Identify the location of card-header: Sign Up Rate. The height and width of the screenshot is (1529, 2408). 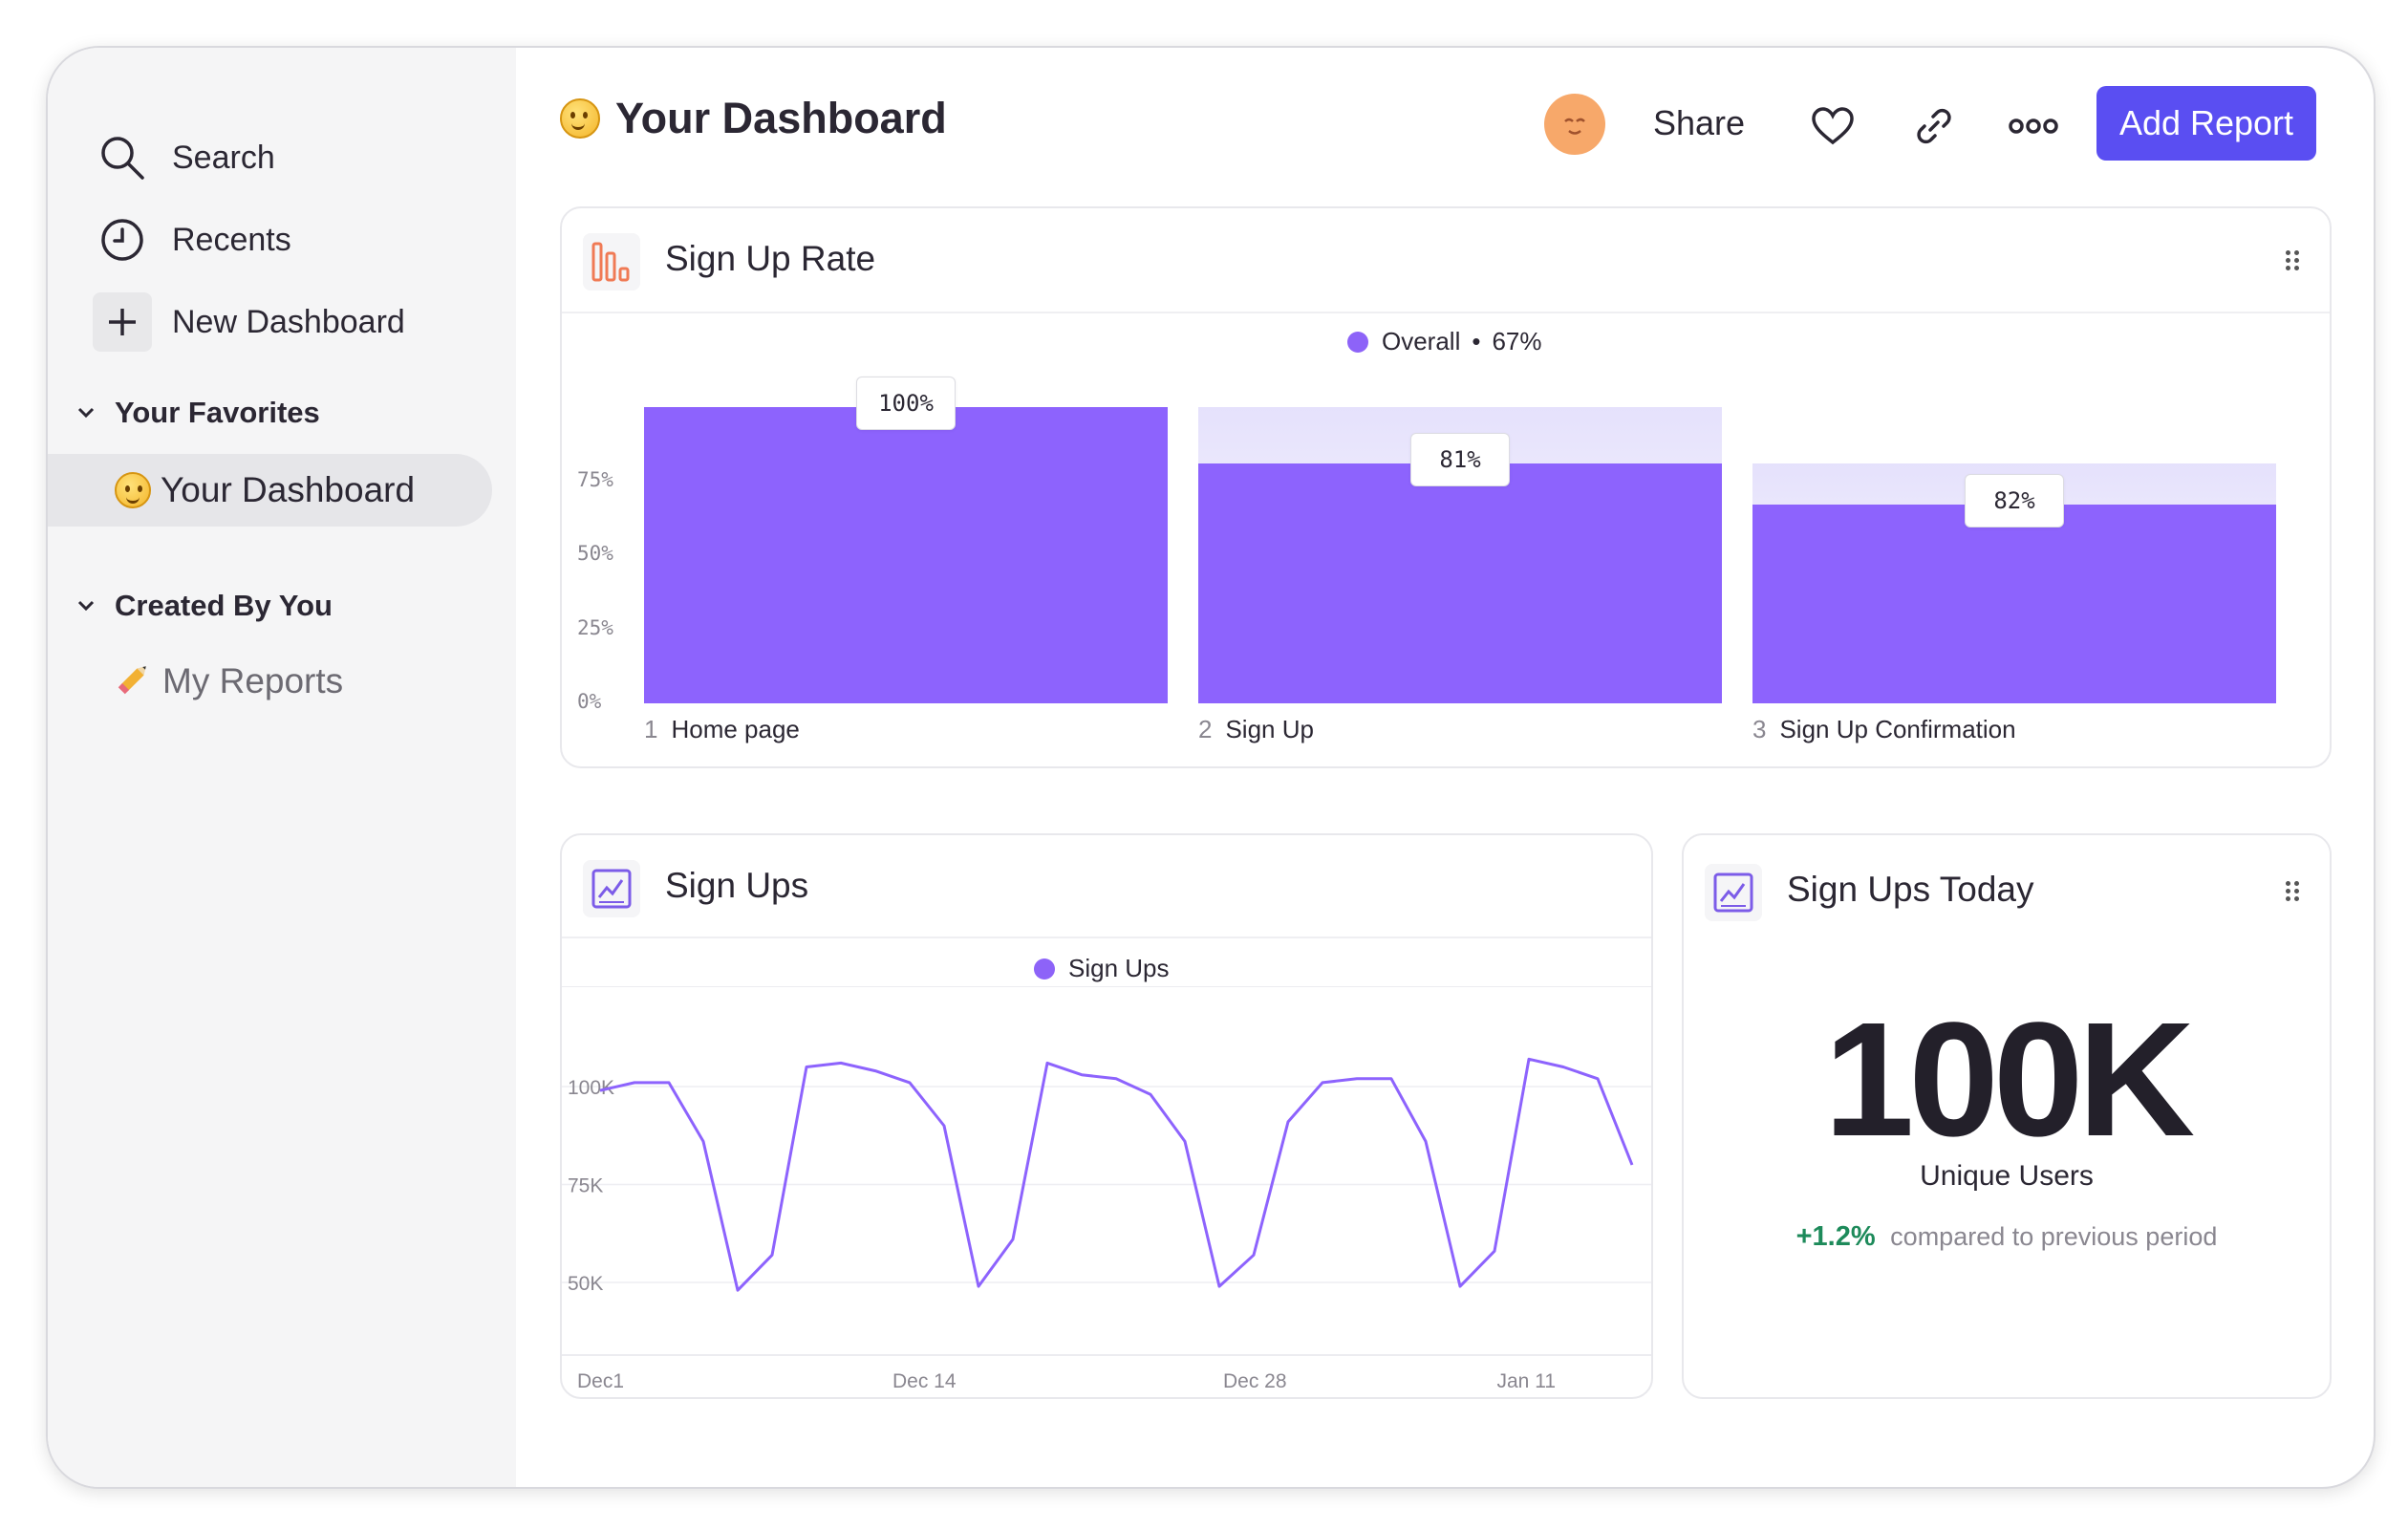
(1446, 260).